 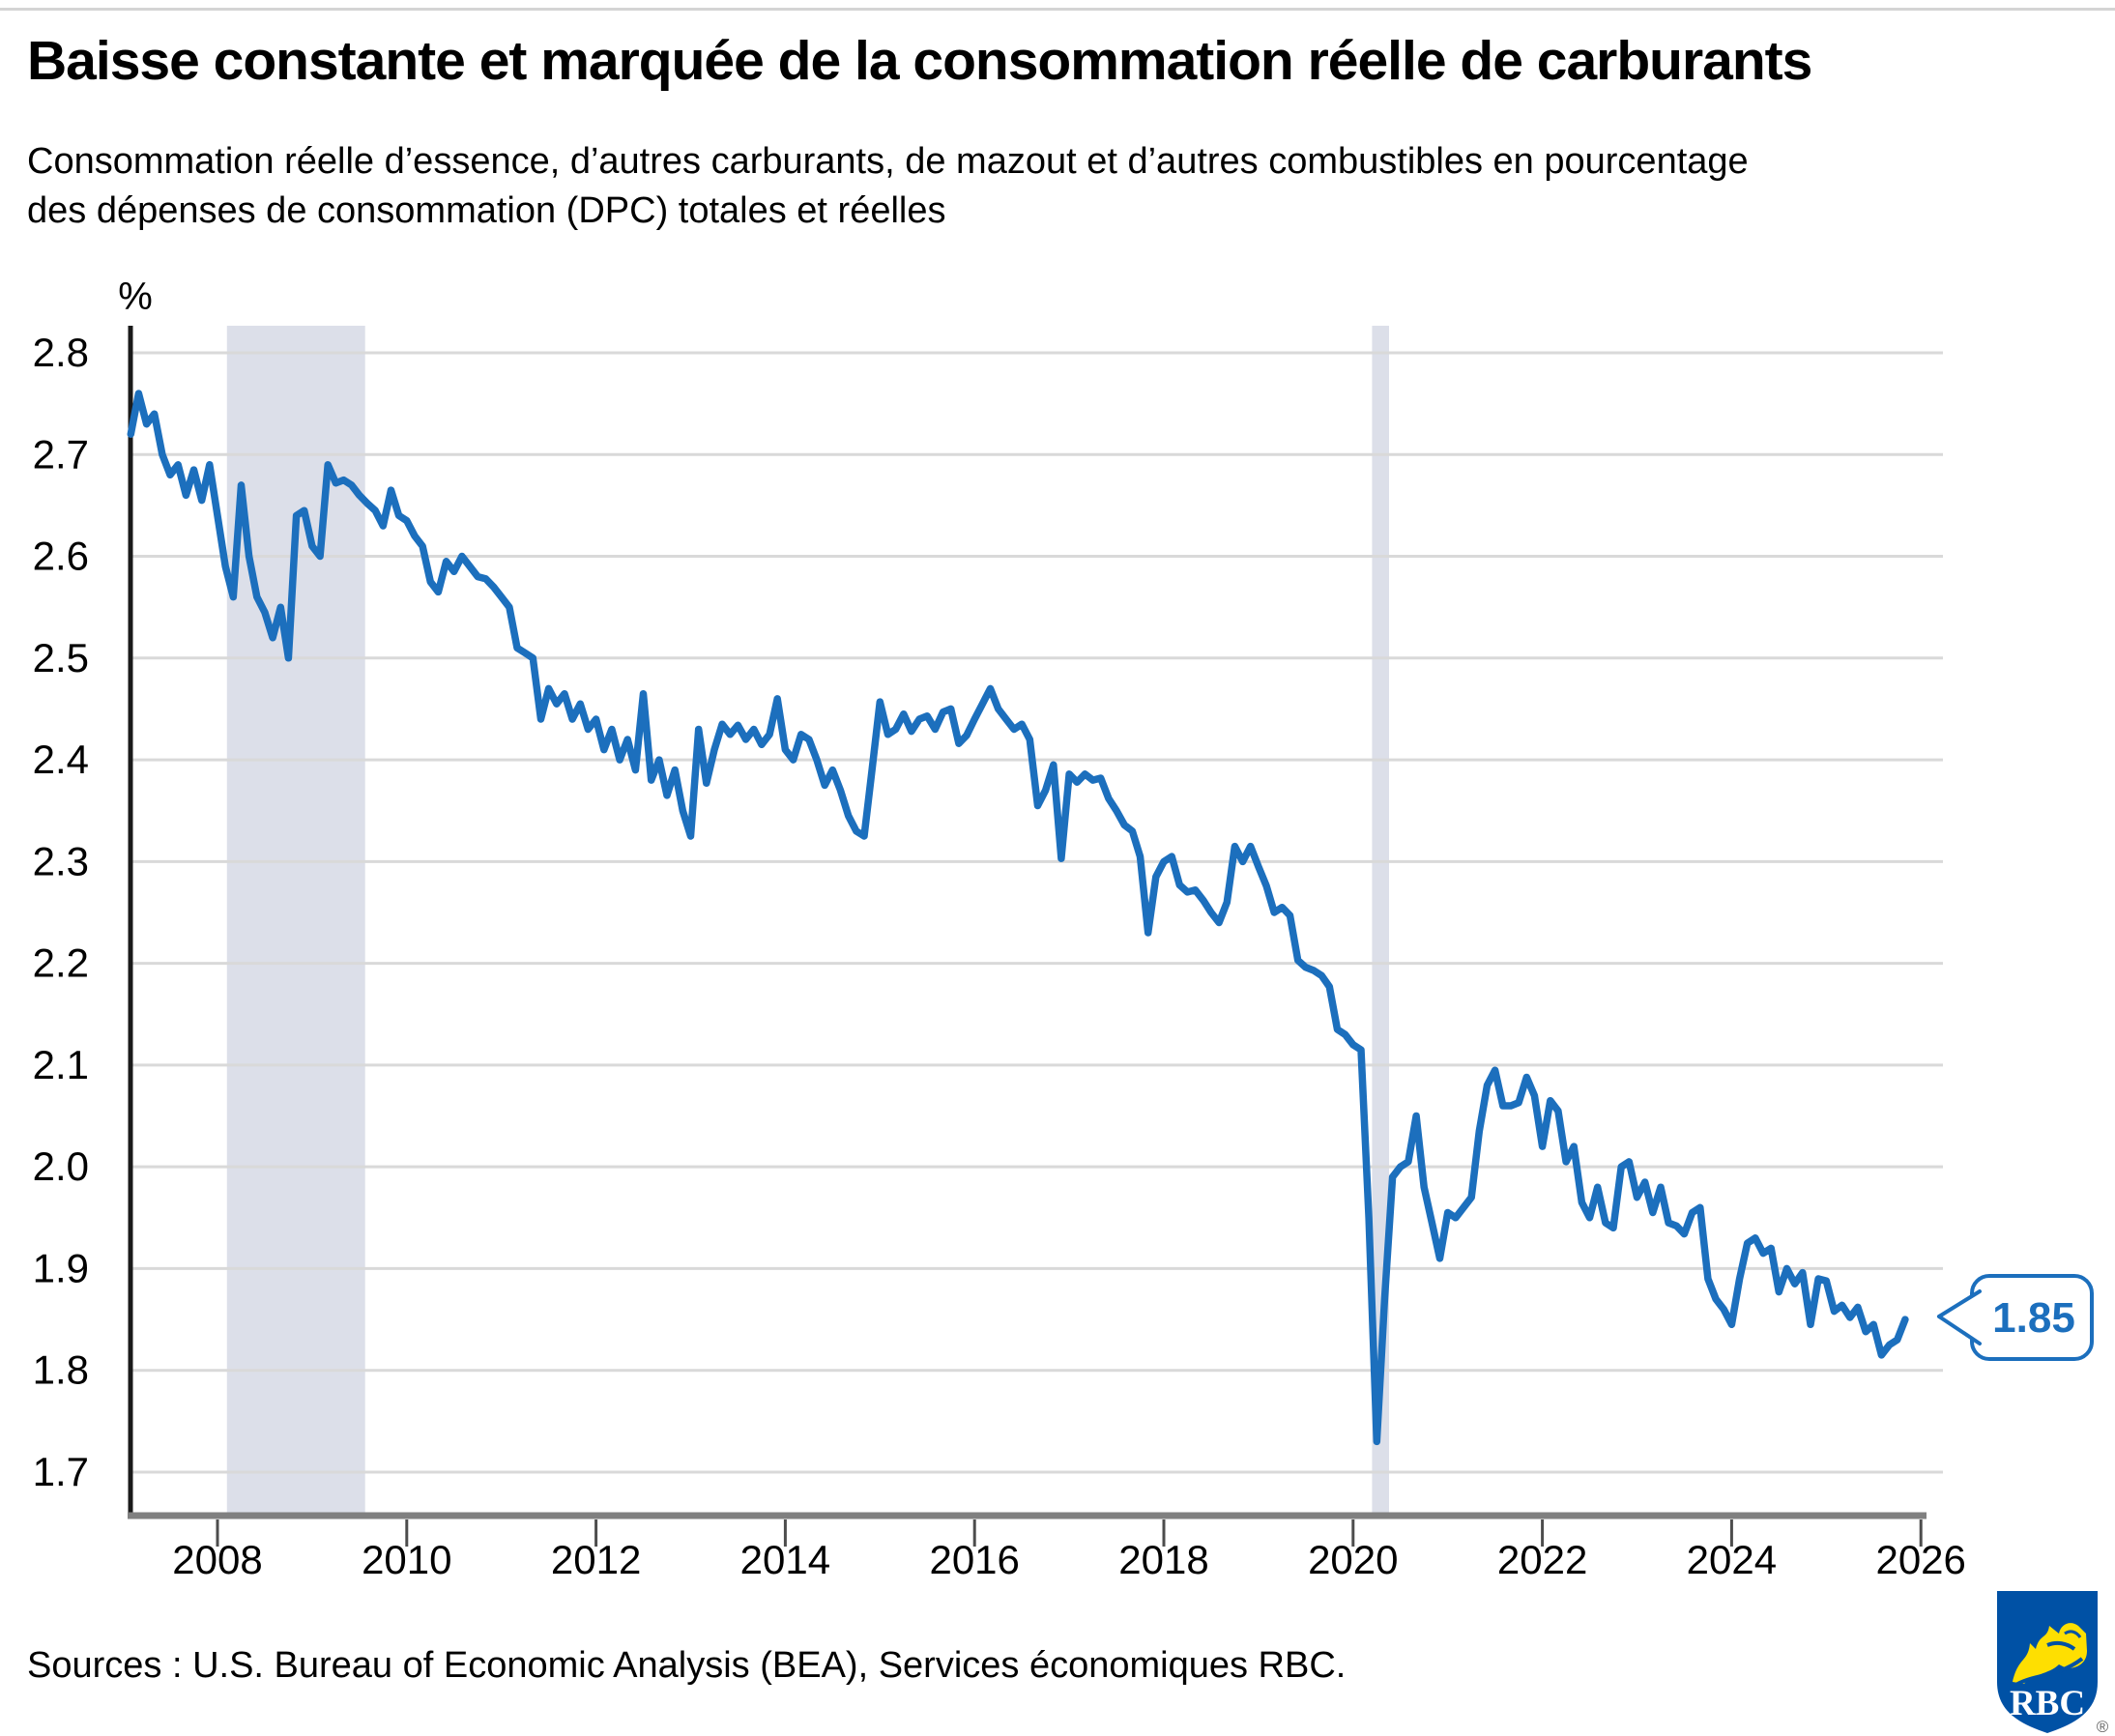 I want to click on y-tick-label: 2.3, so click(x=61, y=860).